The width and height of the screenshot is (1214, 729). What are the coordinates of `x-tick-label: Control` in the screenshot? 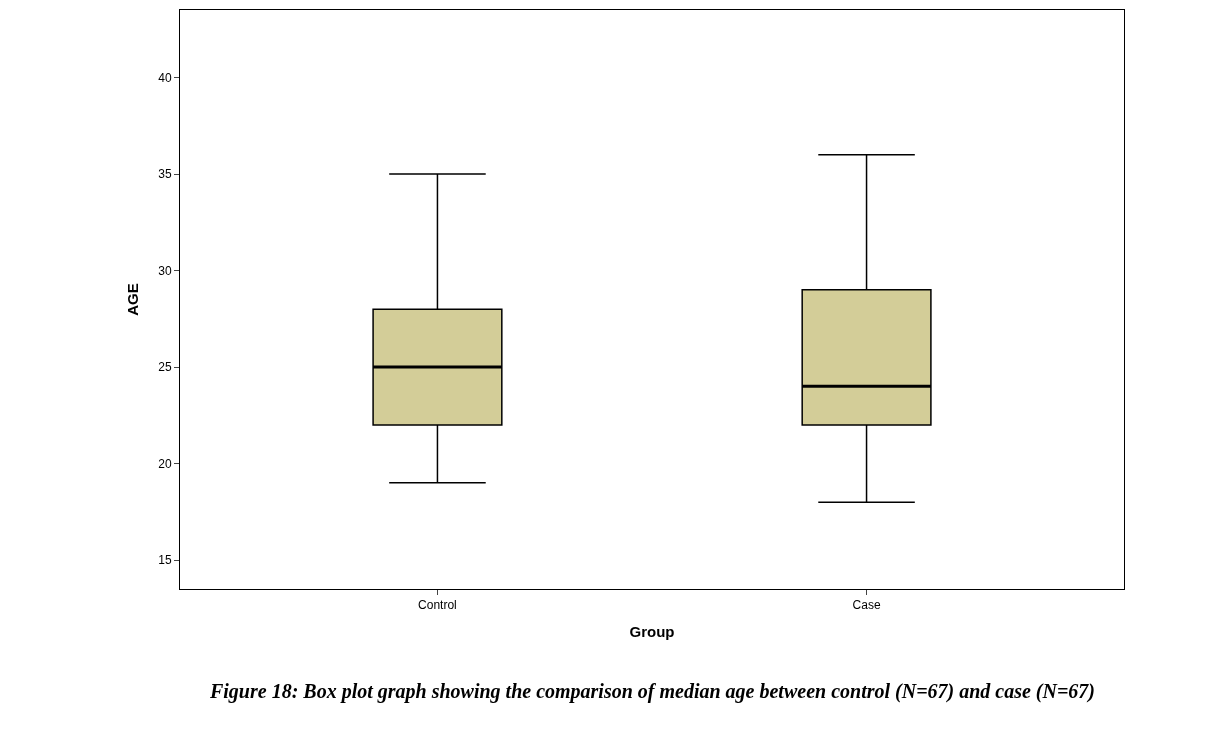 It's located at (437, 605).